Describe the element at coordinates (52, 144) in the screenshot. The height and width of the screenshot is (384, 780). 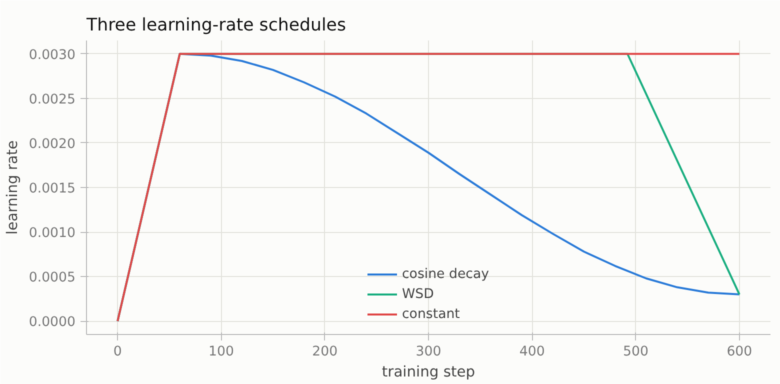
I see `y-tick-label: 0.0020` at that location.